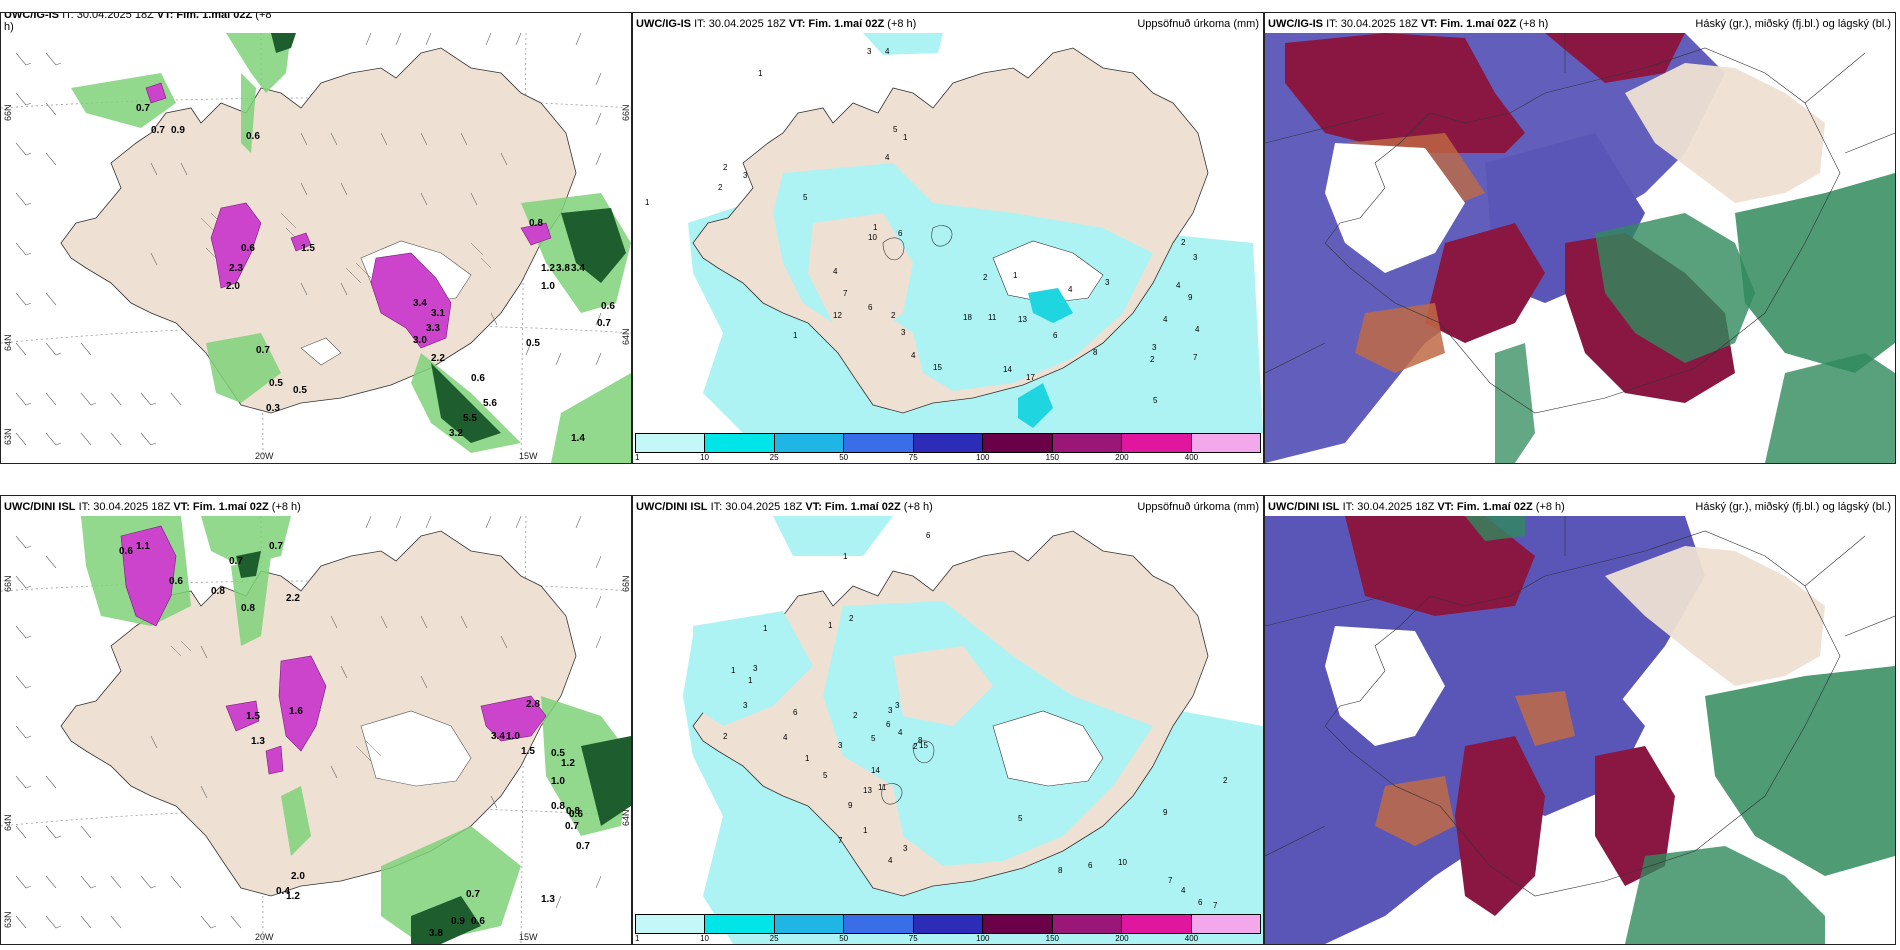 The image size is (1900, 950). Describe the element at coordinates (992, 317) in the screenshot. I see `map-value-label: 11` at that location.